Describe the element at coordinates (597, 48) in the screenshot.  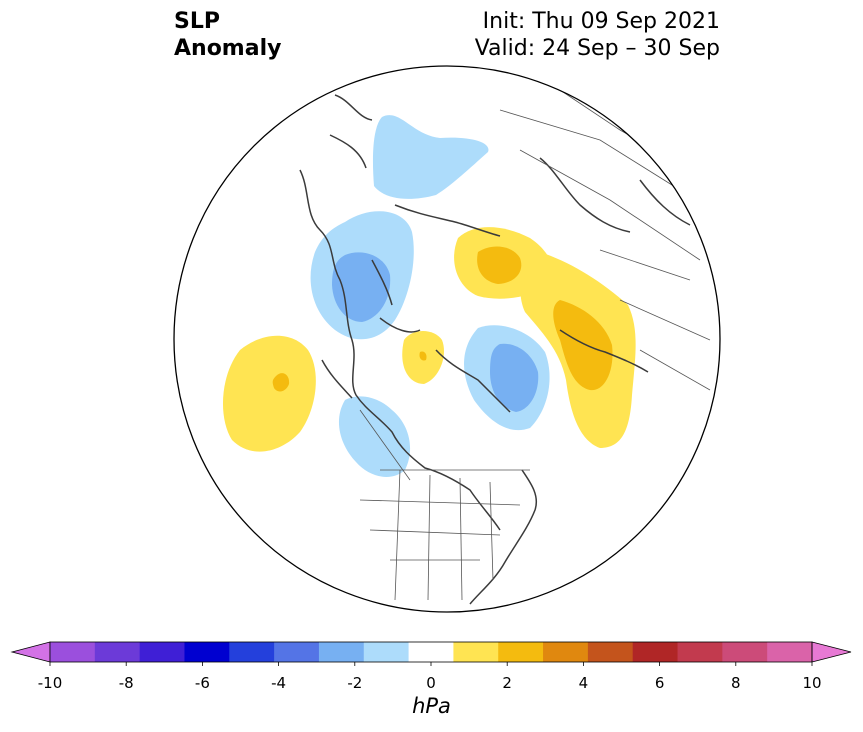
I see `valid-range: Valid: 24 Sep – 30 Sep` at that location.